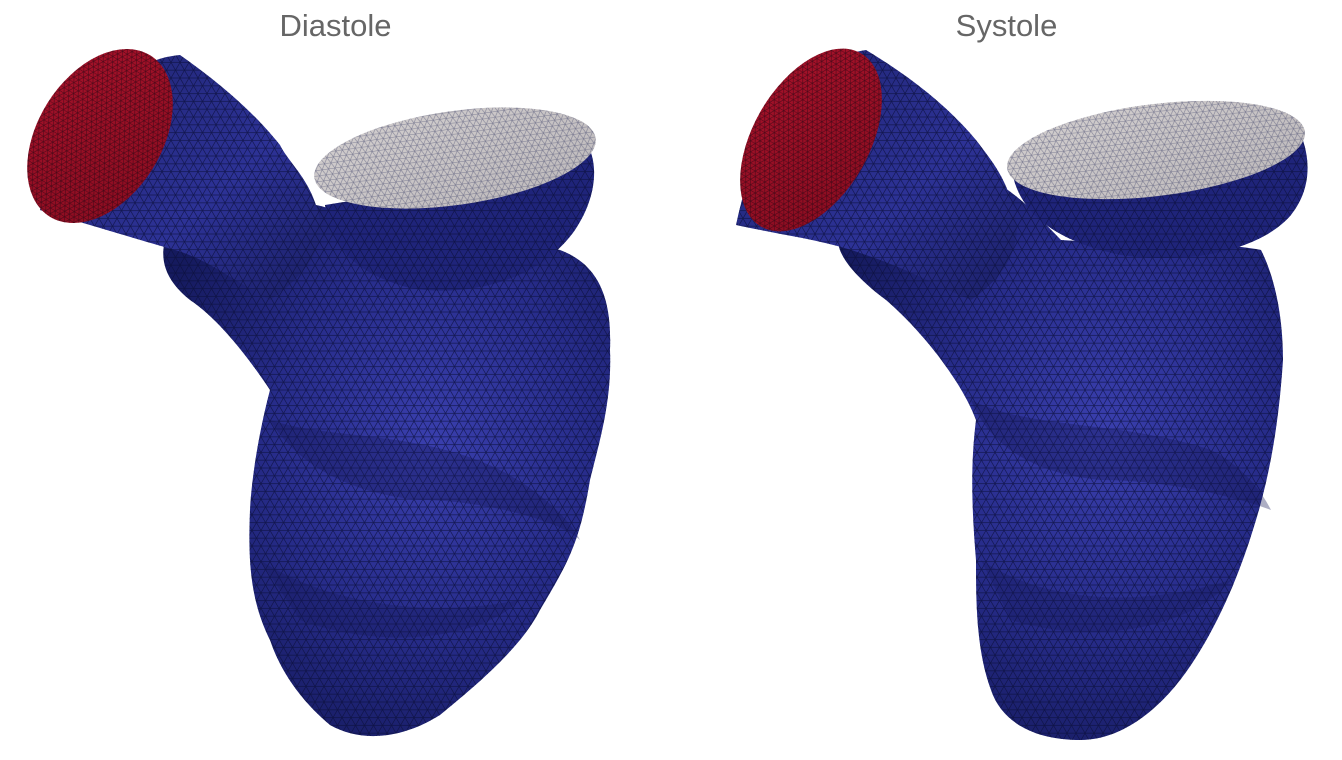 The height and width of the screenshot is (760, 1342). I want to click on diastole-title: Diastole, so click(335, 25).